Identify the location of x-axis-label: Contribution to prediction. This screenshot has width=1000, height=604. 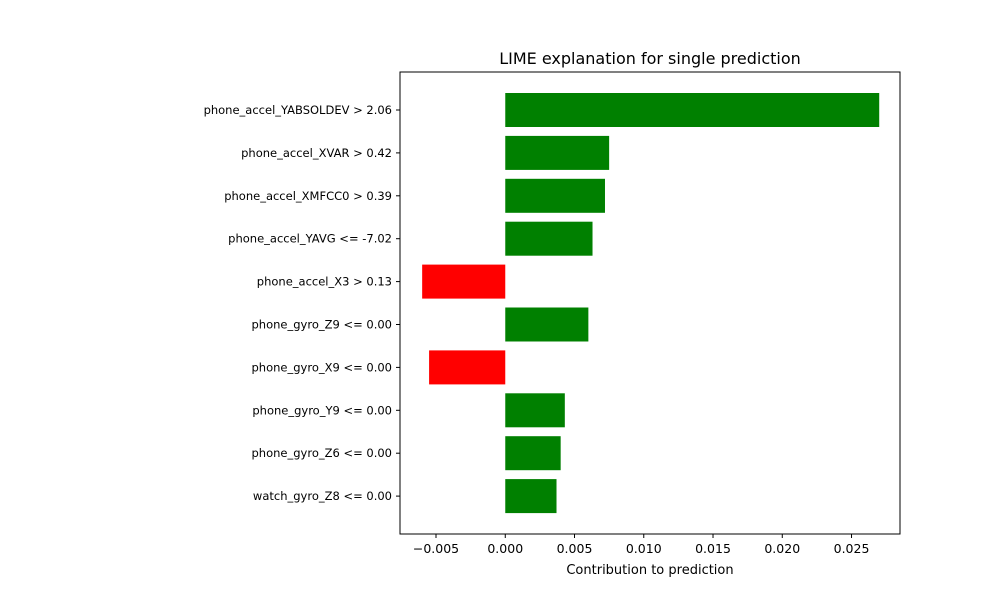
(649, 570).